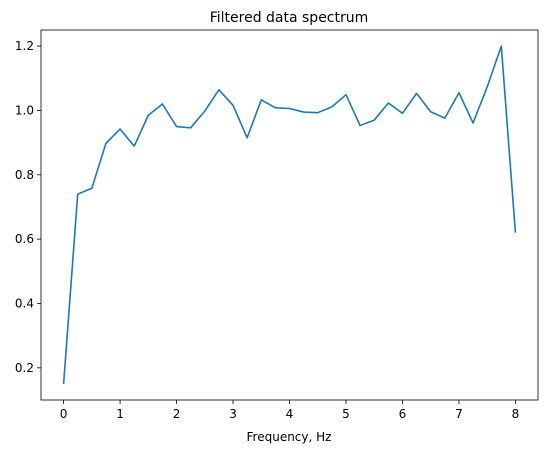 The image size is (547, 453). Describe the element at coordinates (346, 414) in the screenshot. I see `x-tick-label: 5` at that location.